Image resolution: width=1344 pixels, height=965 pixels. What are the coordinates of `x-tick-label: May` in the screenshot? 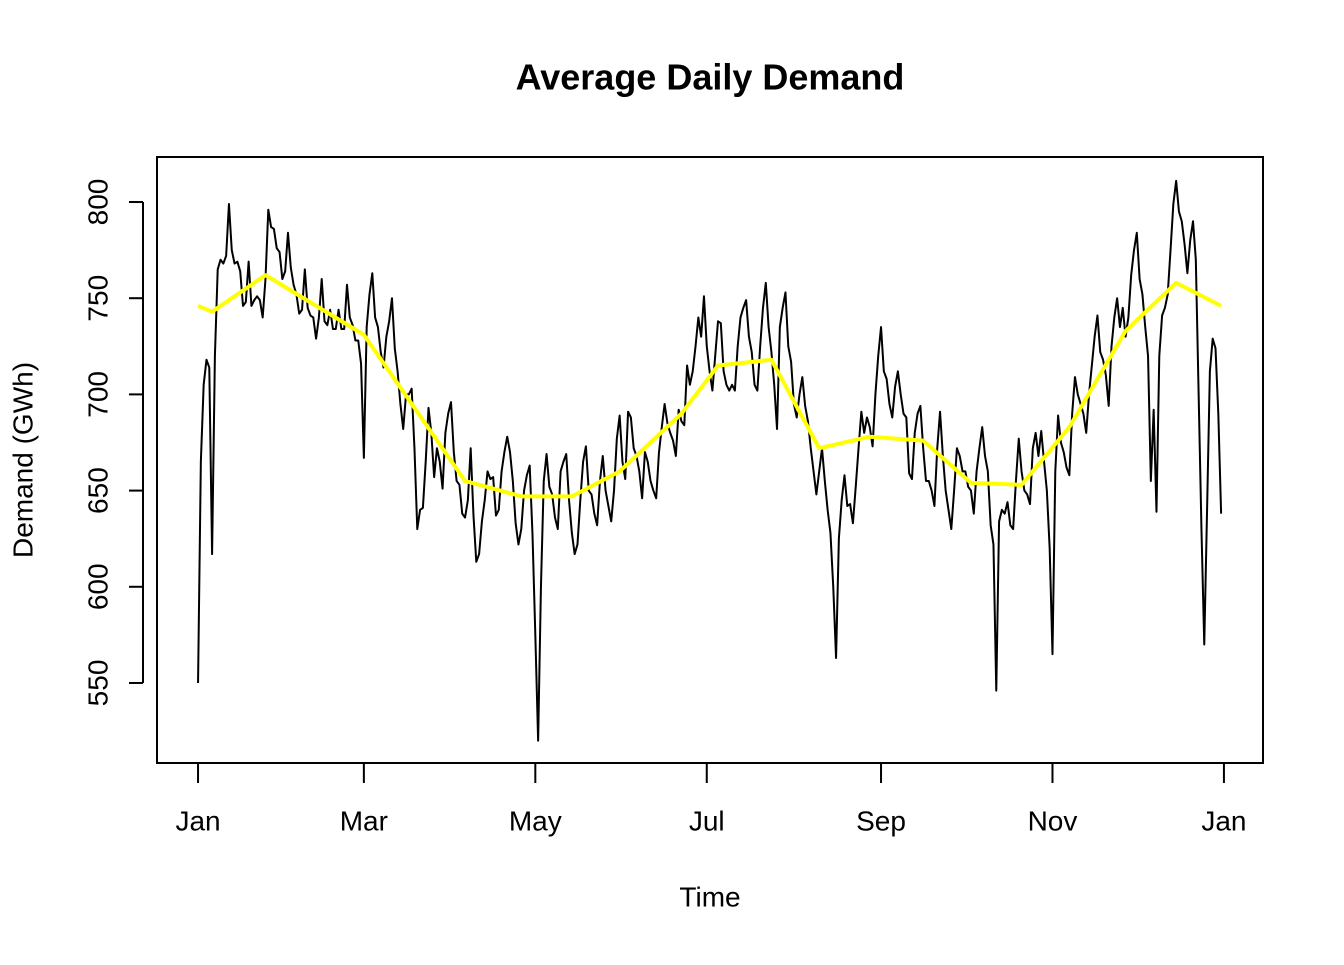 It's located at (535, 820).